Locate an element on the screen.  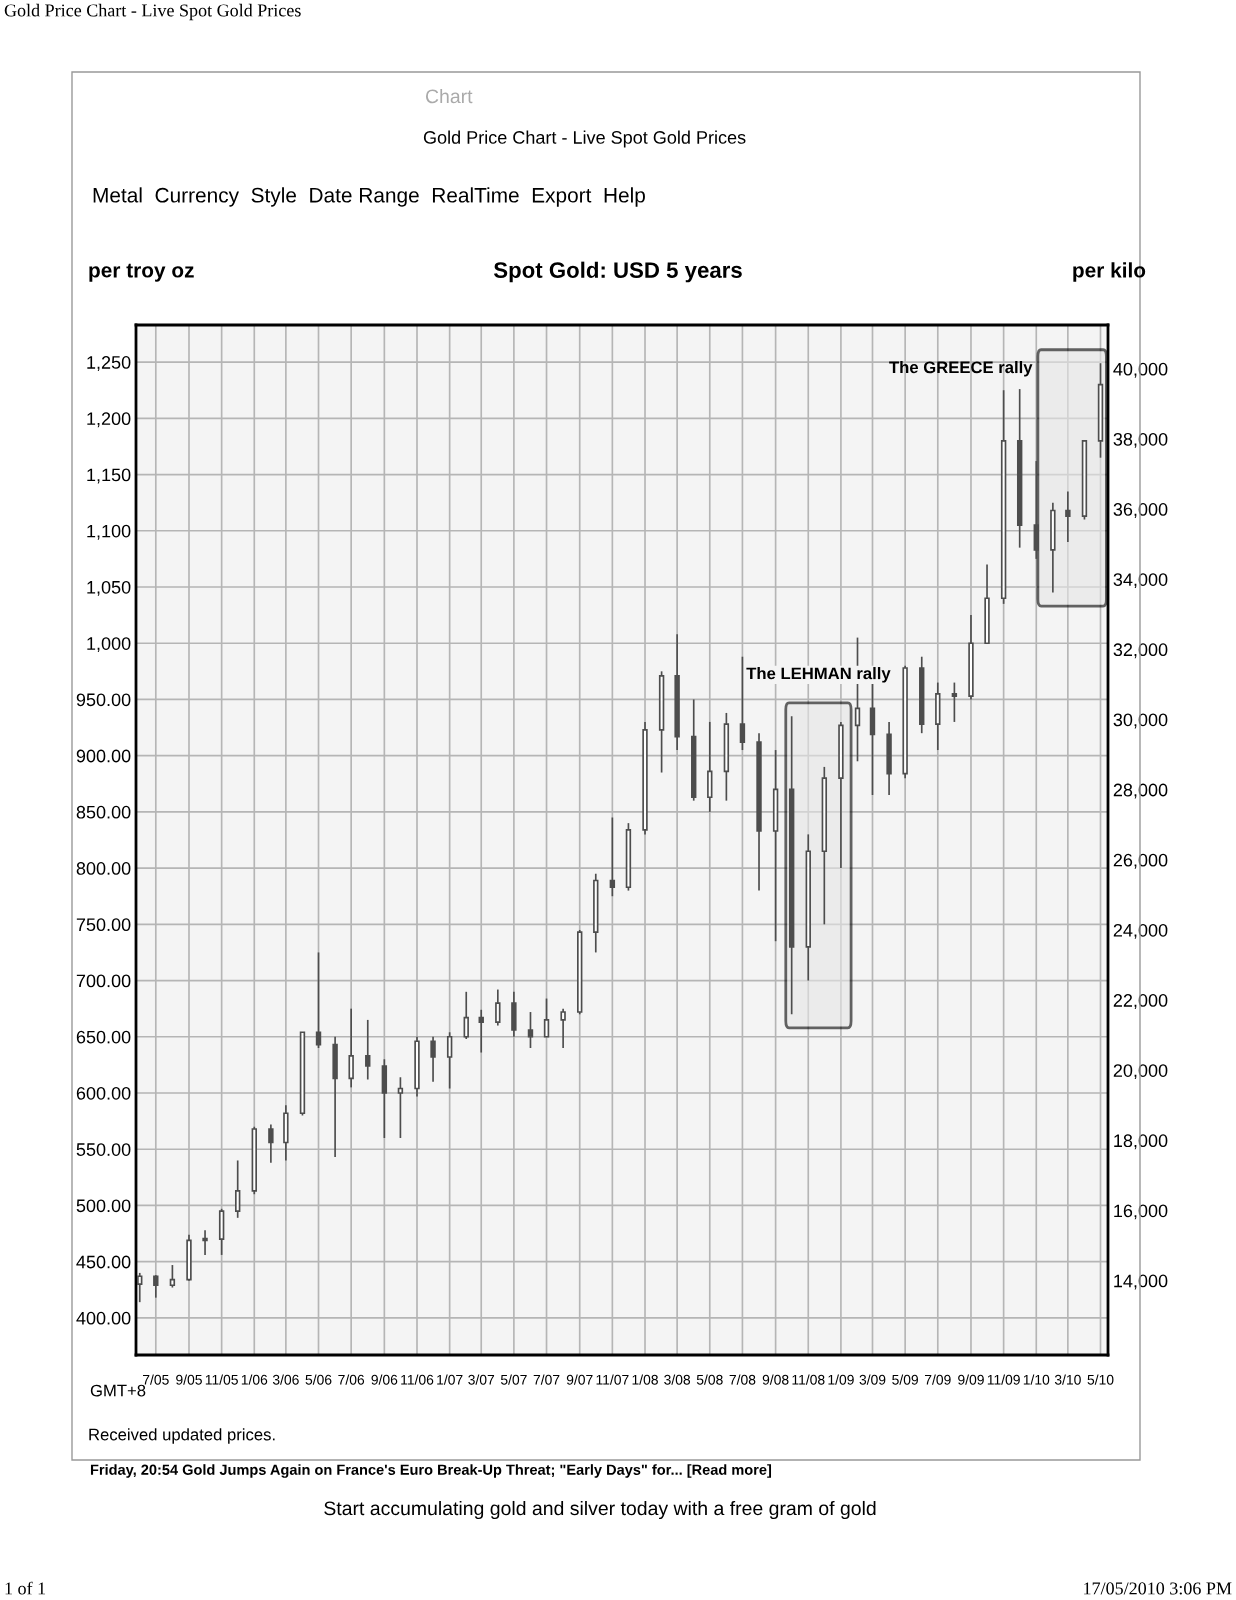
text: Start accumulating gold and silver today with a free gram of gold is located at coordinates (600, 1510).